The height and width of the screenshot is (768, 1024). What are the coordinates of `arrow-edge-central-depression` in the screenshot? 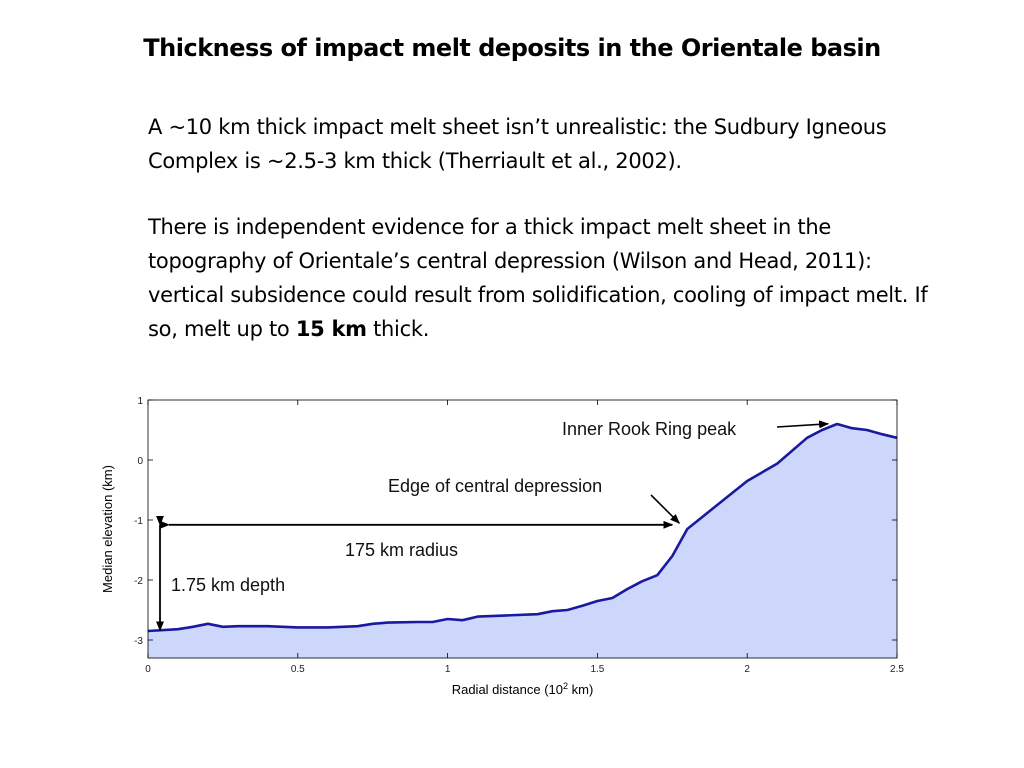 It's located at (665, 509).